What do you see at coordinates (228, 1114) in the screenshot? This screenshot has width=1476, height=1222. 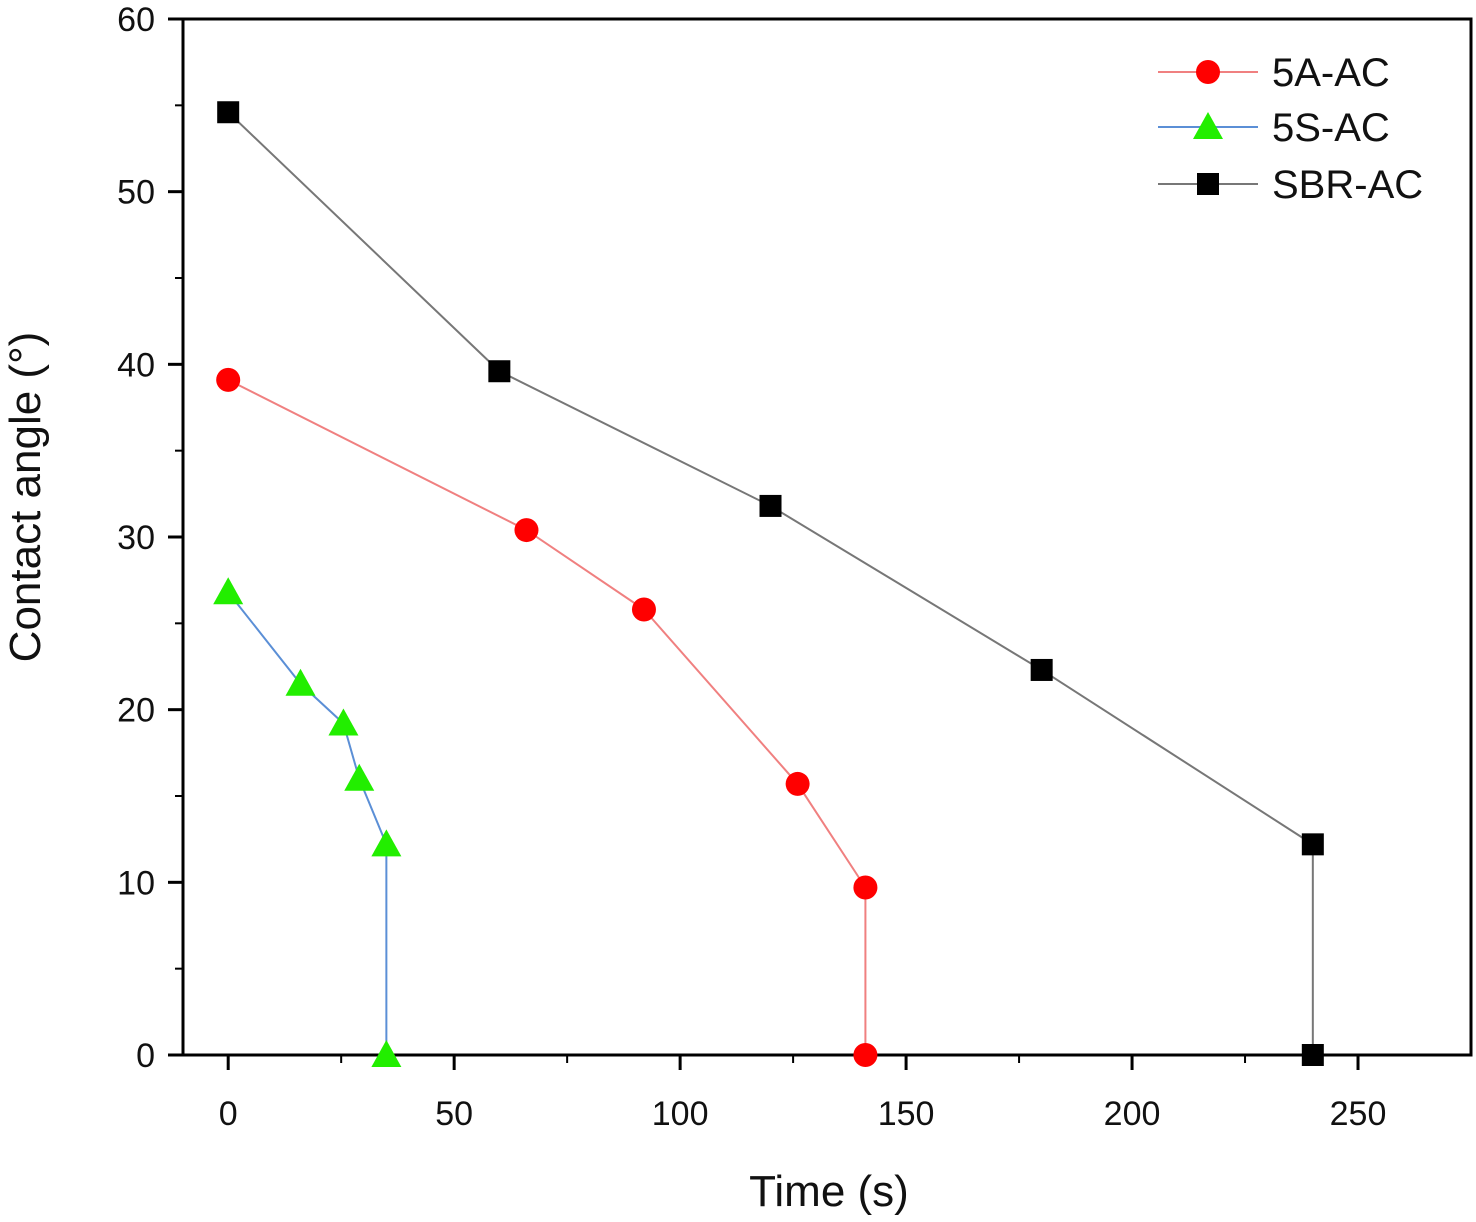 I see `x-tick-label: 0` at bounding box center [228, 1114].